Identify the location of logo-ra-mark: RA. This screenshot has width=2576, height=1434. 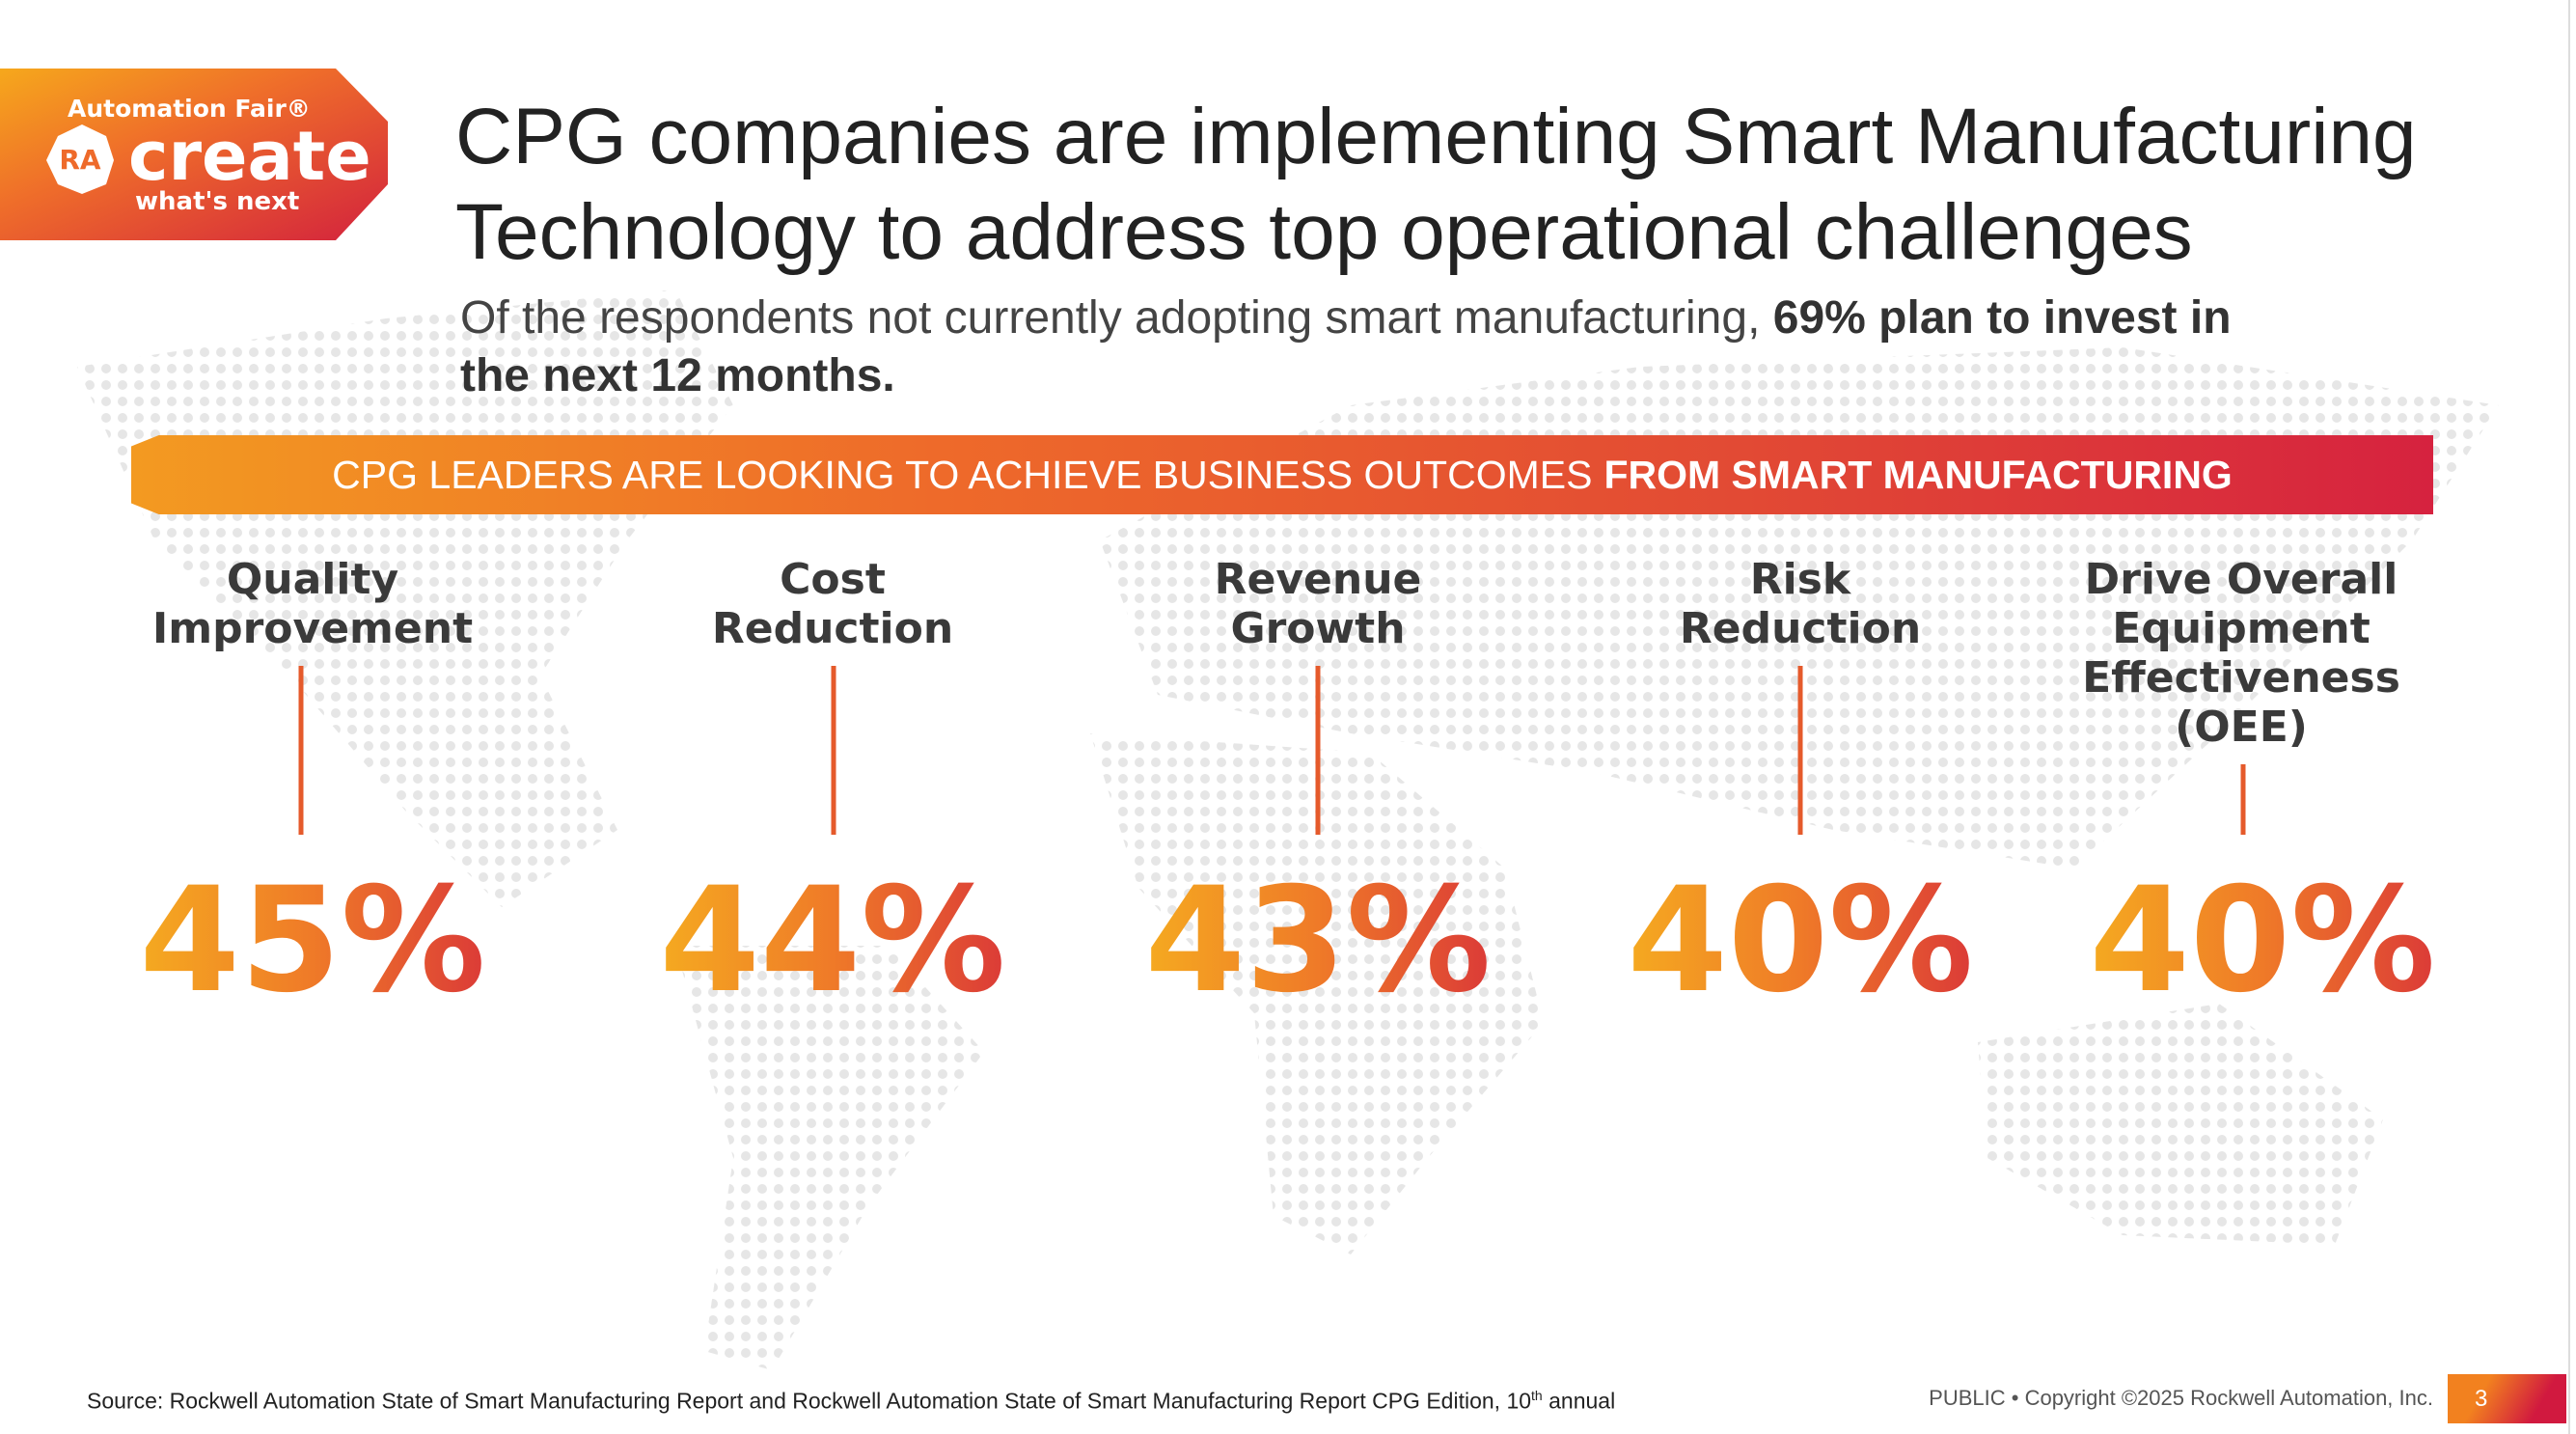
(80, 160).